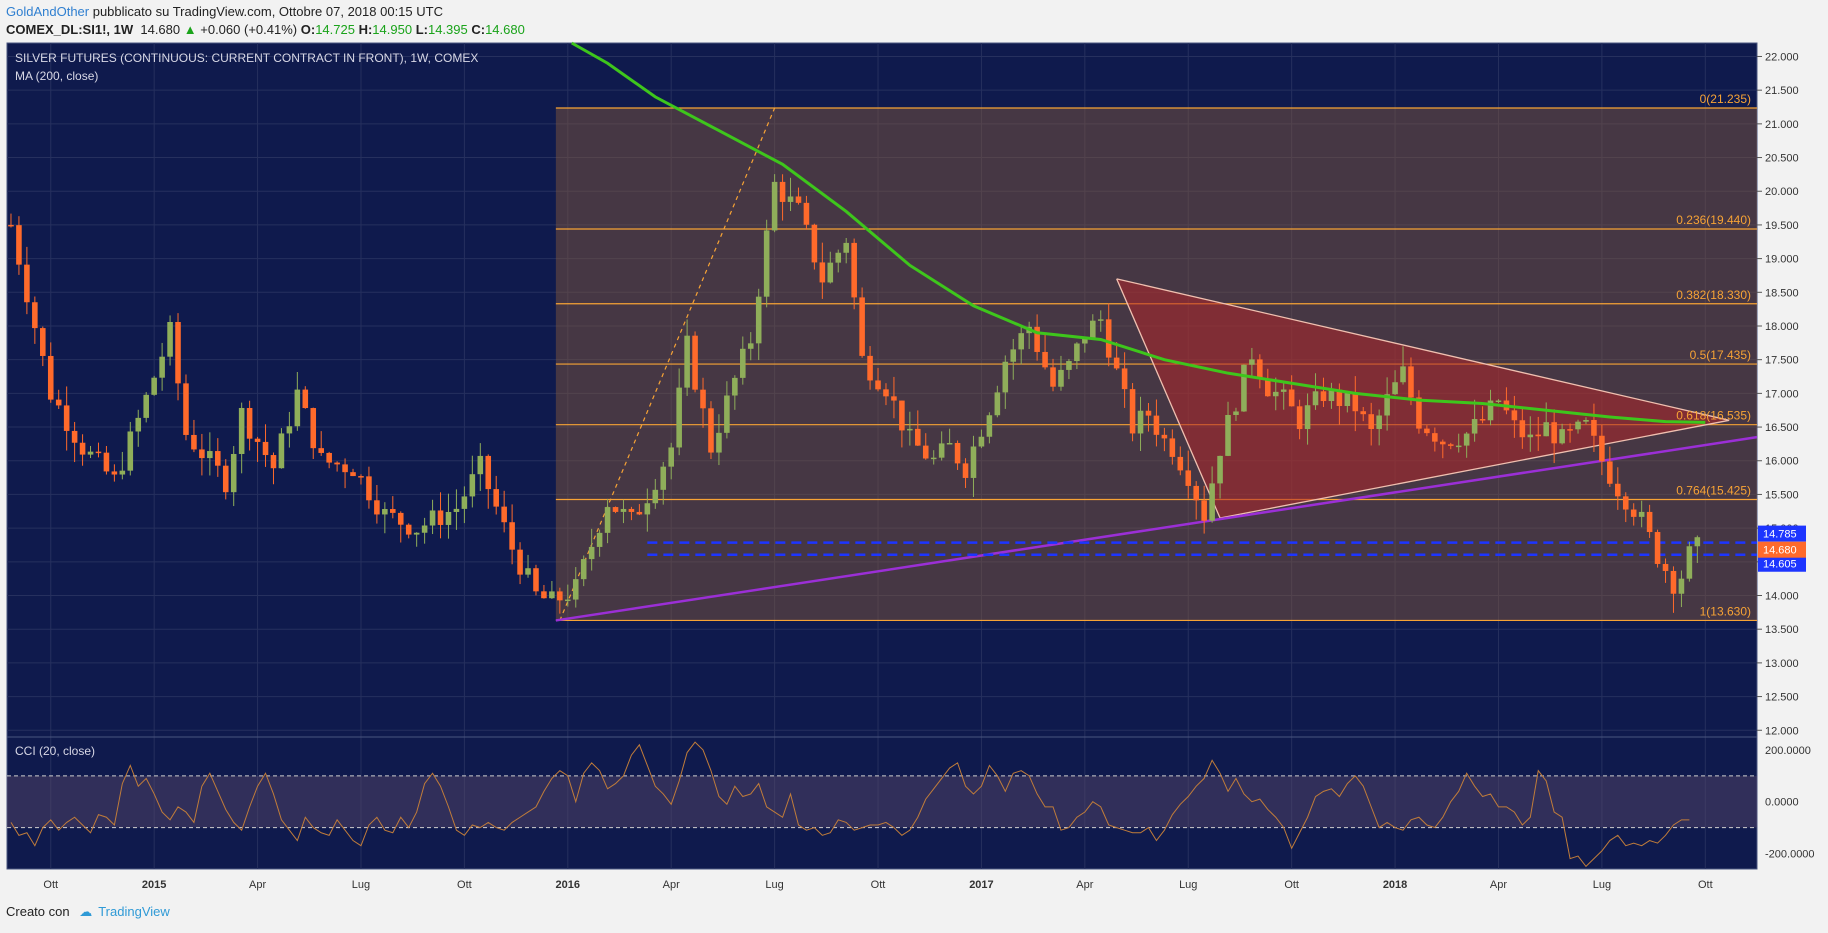  Describe the element at coordinates (1156, 528) in the screenshot. I see `support-trendline` at that location.